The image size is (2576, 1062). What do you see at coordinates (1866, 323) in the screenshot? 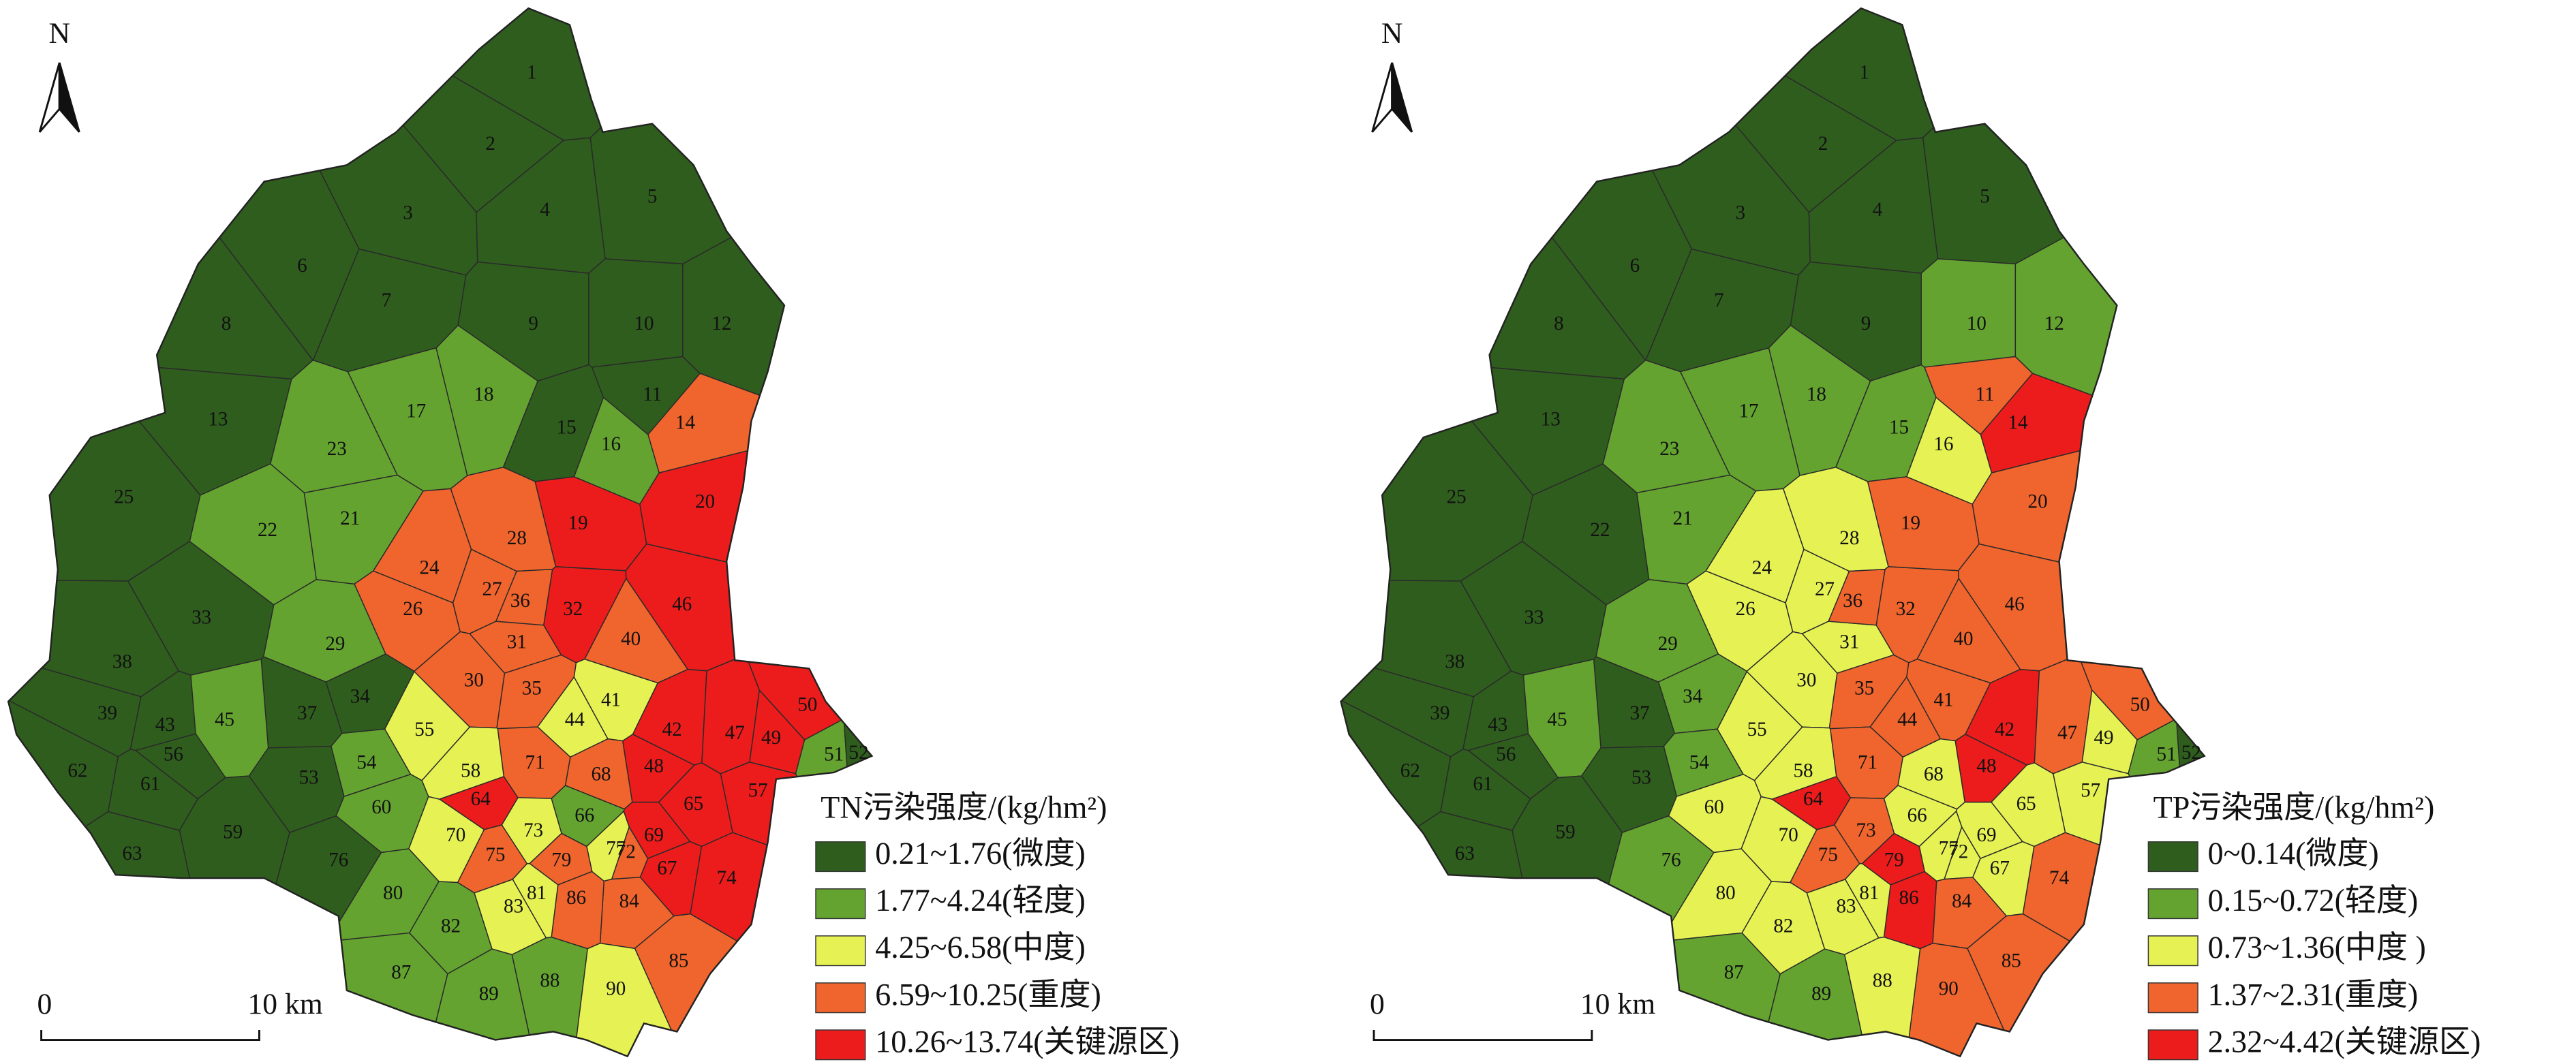
I see `subbasin-label: 9` at bounding box center [1866, 323].